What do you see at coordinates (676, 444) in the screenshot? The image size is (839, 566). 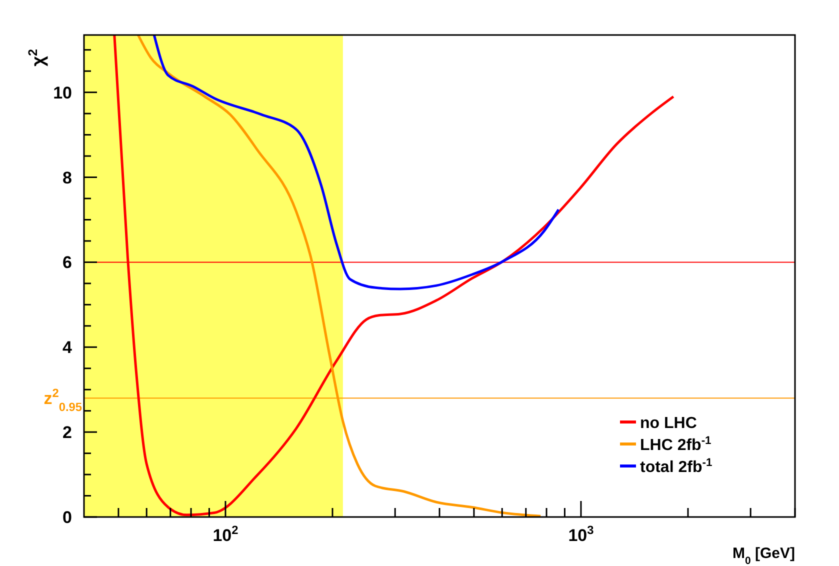 I see `legend-label: LHC 2fb$^{-1}$` at bounding box center [676, 444].